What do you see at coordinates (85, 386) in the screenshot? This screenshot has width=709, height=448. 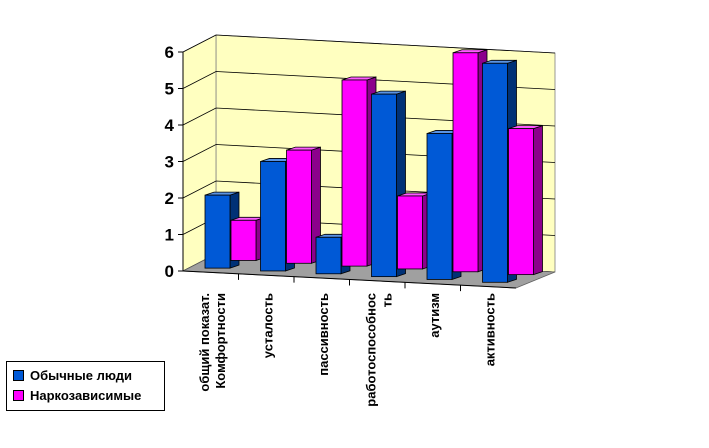 I see `legend: Обычные люди Наркозависимые` at bounding box center [85, 386].